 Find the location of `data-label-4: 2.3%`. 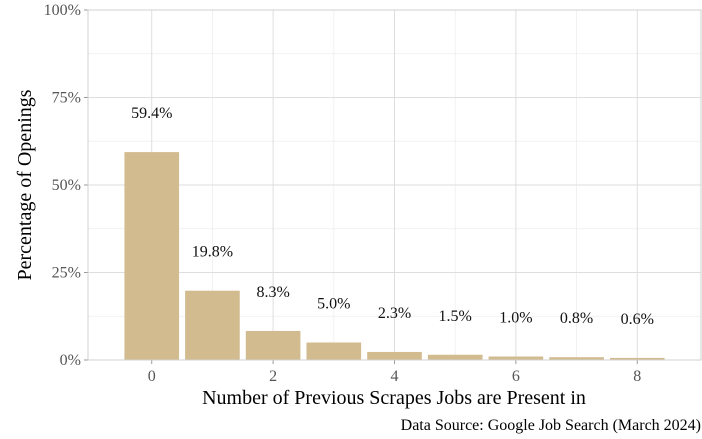

data-label-4: 2.3% is located at coordinates (394, 313).